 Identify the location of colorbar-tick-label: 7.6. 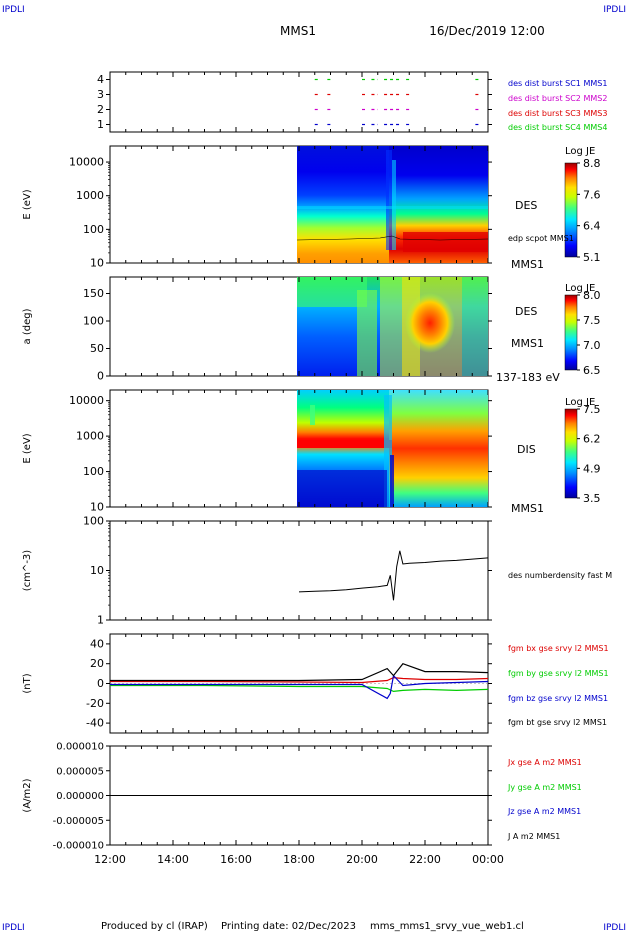
(592, 194).